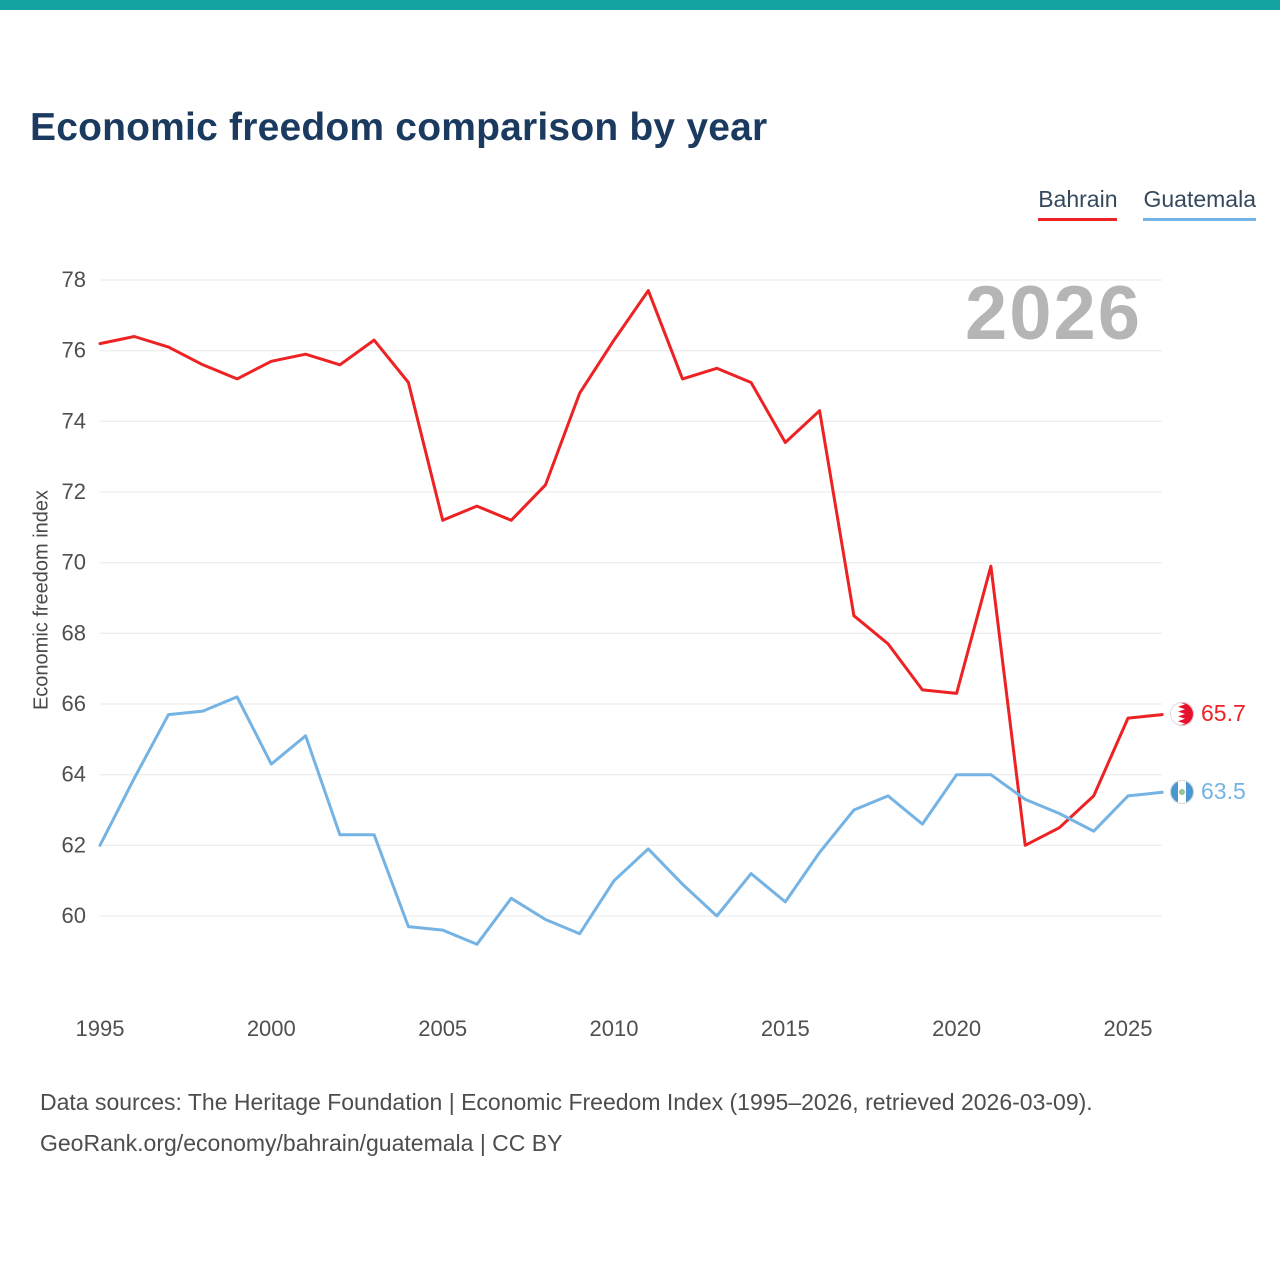  I want to click on guatemala-flag-icon, so click(1182, 791).